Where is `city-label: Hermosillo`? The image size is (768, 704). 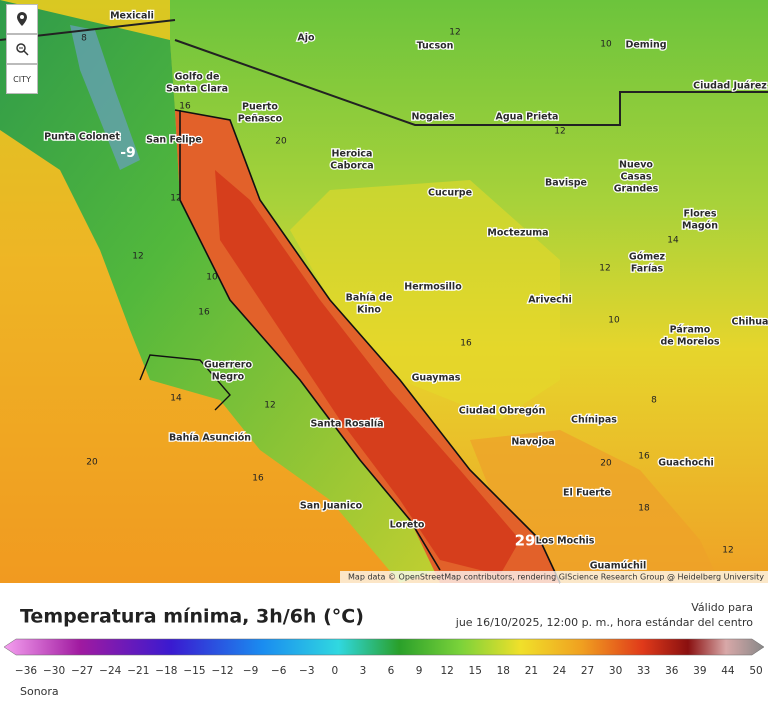 city-label: Hermosillo is located at coordinates (433, 287).